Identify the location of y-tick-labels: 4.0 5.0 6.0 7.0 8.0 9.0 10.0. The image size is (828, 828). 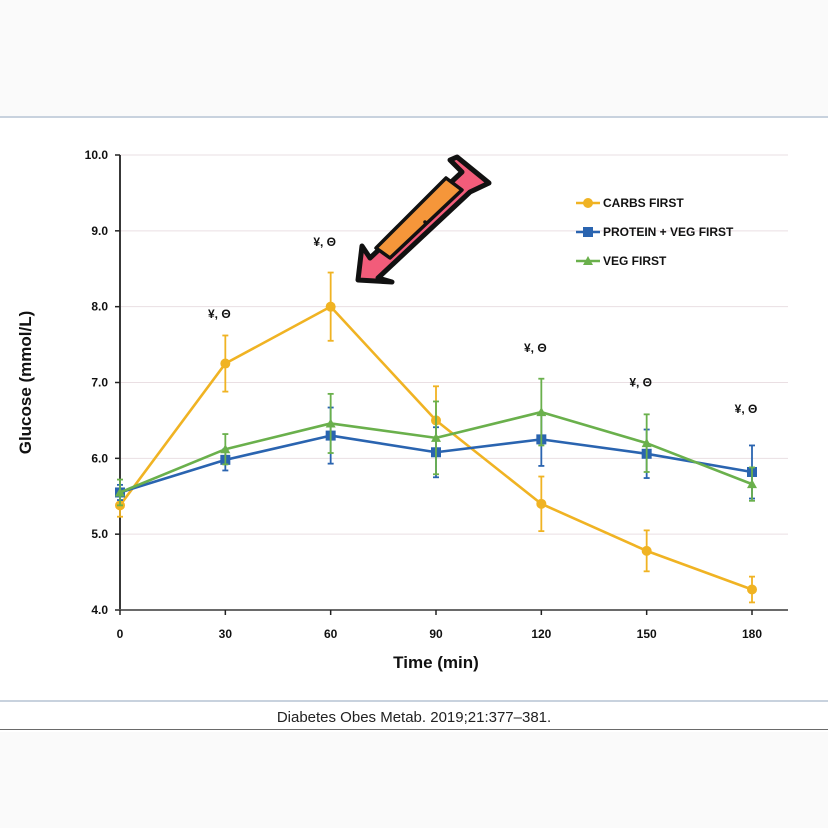
(97, 382).